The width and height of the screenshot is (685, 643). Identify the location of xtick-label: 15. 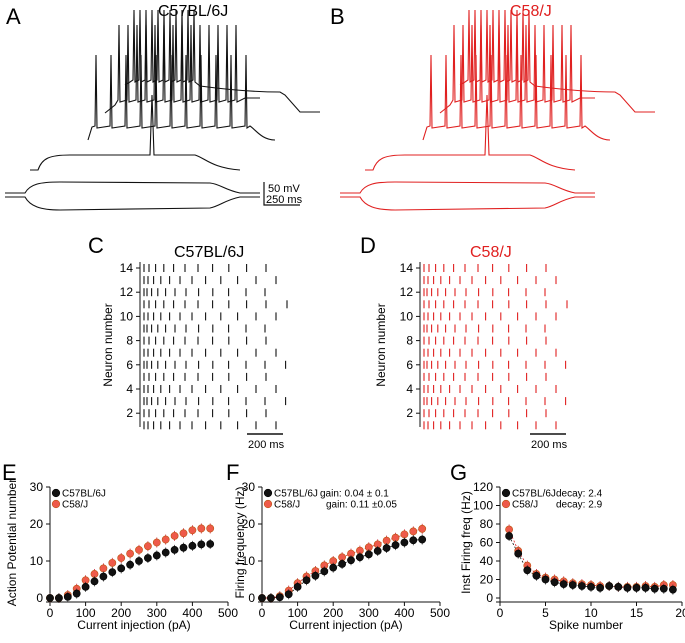
(637, 613).